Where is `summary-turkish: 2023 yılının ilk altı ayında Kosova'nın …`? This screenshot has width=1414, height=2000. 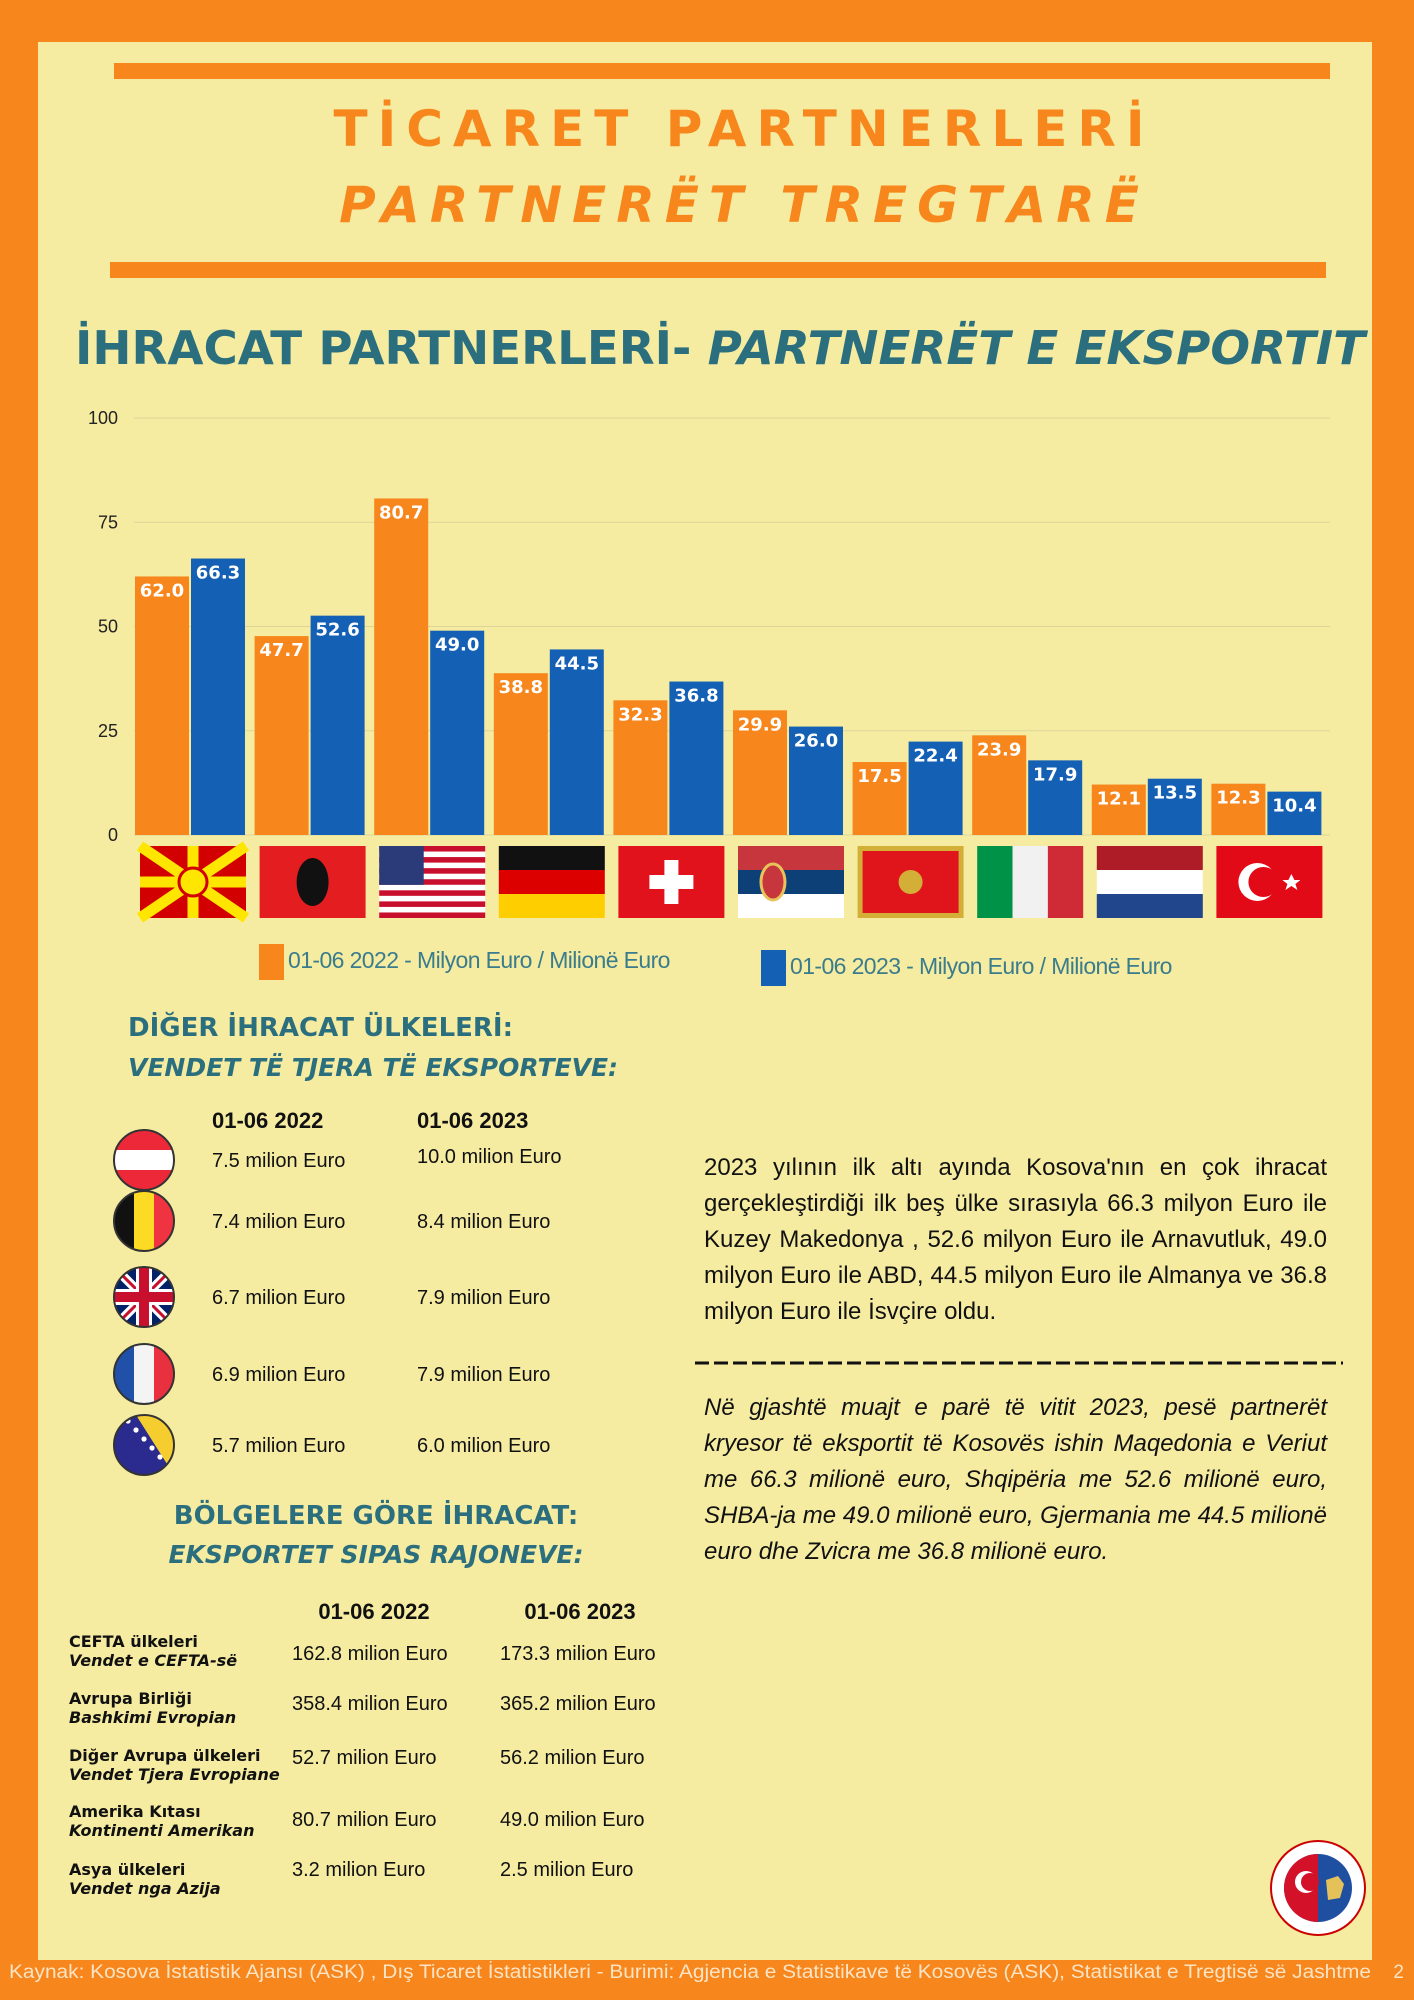
summary-turkish: 2023 yılının ilk altı ayında Kosova'nın … is located at coordinates (1015, 1239).